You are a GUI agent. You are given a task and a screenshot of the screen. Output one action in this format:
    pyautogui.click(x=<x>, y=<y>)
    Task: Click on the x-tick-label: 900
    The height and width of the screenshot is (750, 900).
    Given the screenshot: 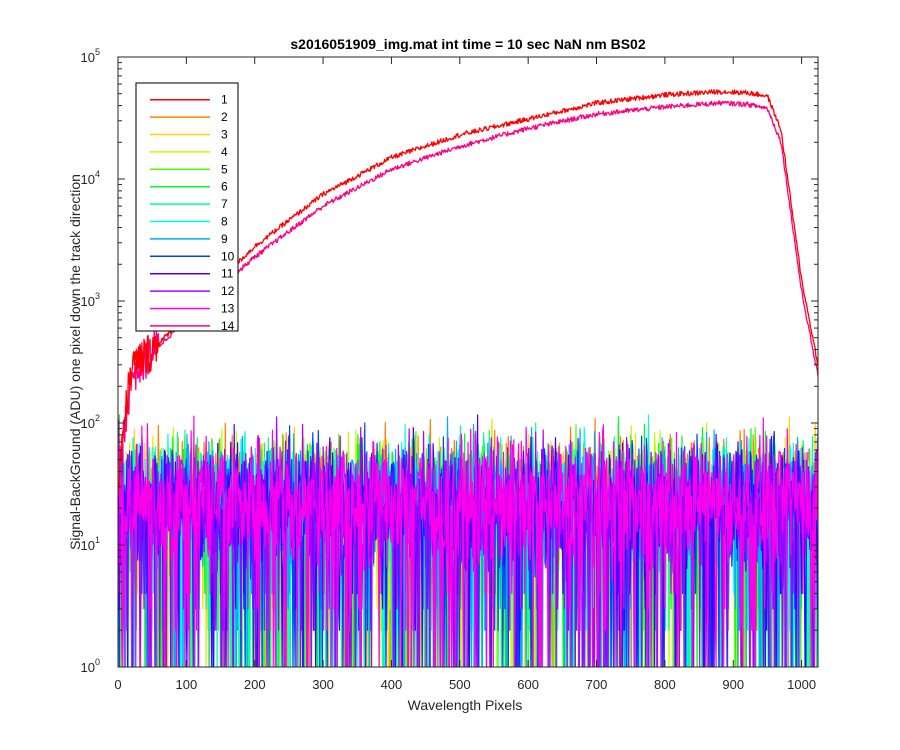 What is the action you would take?
    pyautogui.click(x=733, y=684)
    